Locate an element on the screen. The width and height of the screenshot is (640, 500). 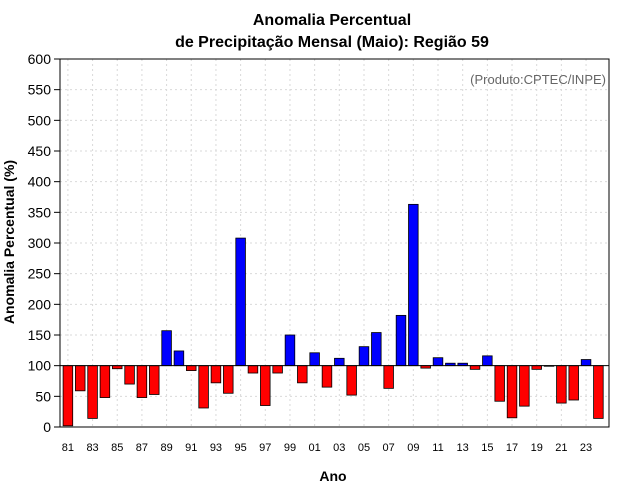
y-tick-label-150: 150 is located at coordinates (40, 335).